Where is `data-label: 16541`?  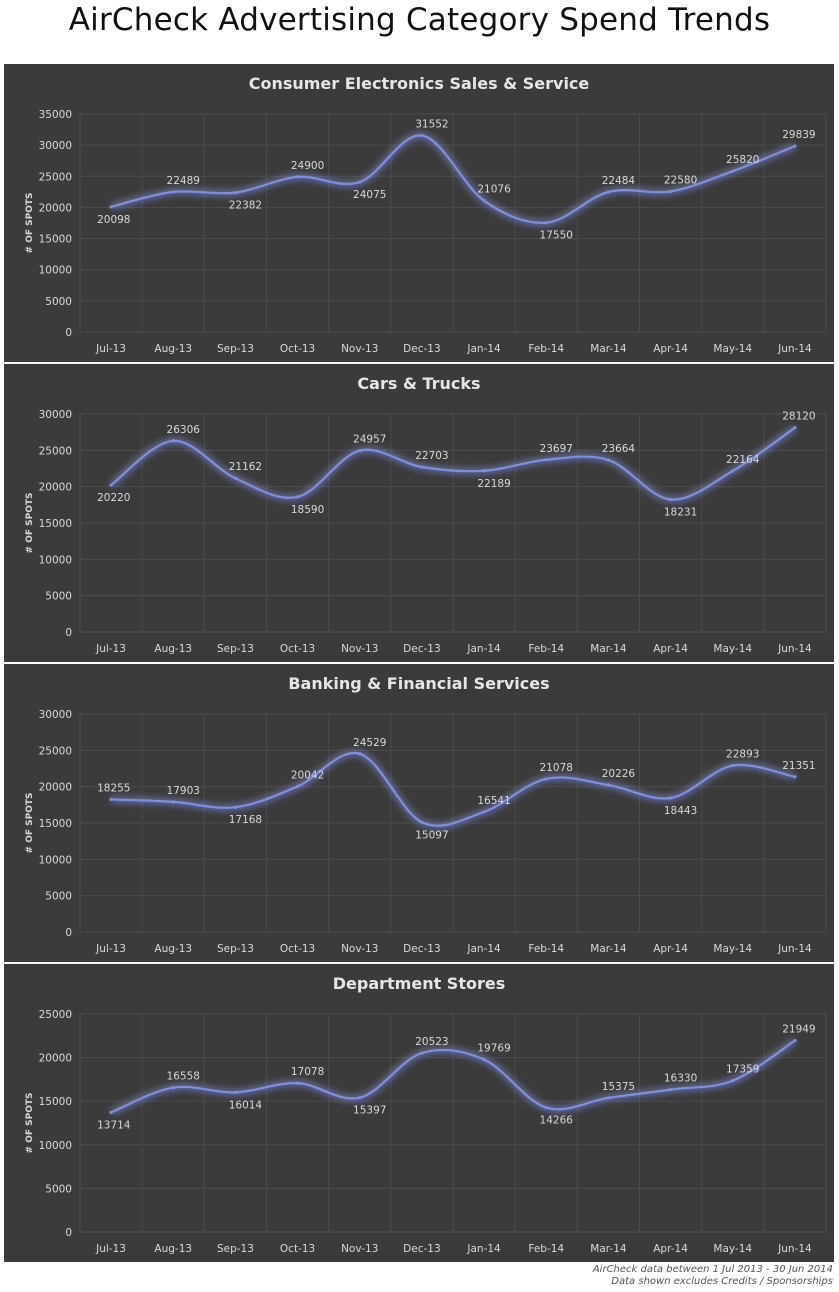 data-label: 16541 is located at coordinates (493, 801).